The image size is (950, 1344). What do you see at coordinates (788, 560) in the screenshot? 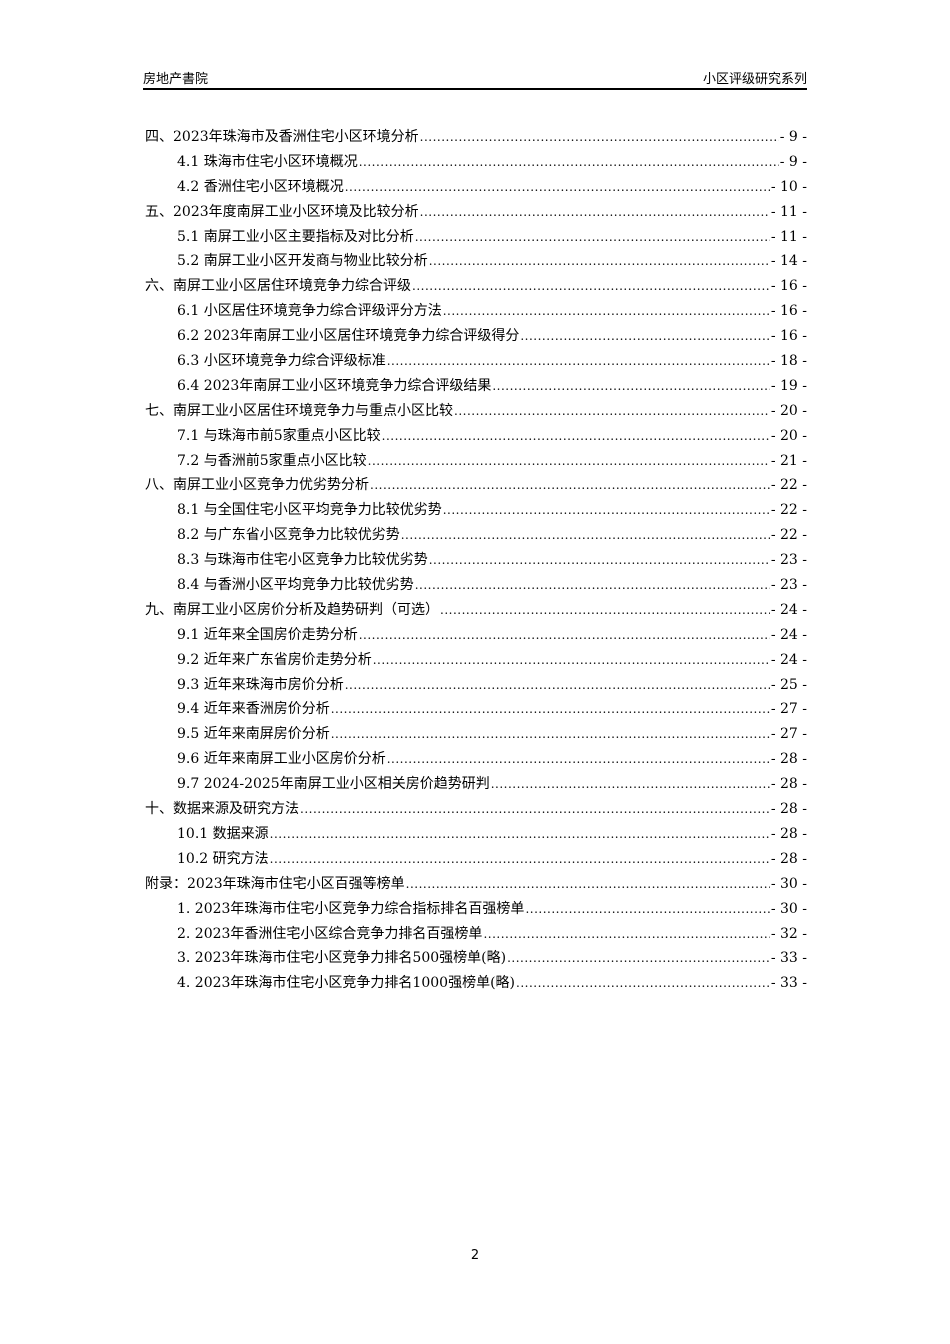
I see `toc-entry-page: - 23 -` at bounding box center [788, 560].